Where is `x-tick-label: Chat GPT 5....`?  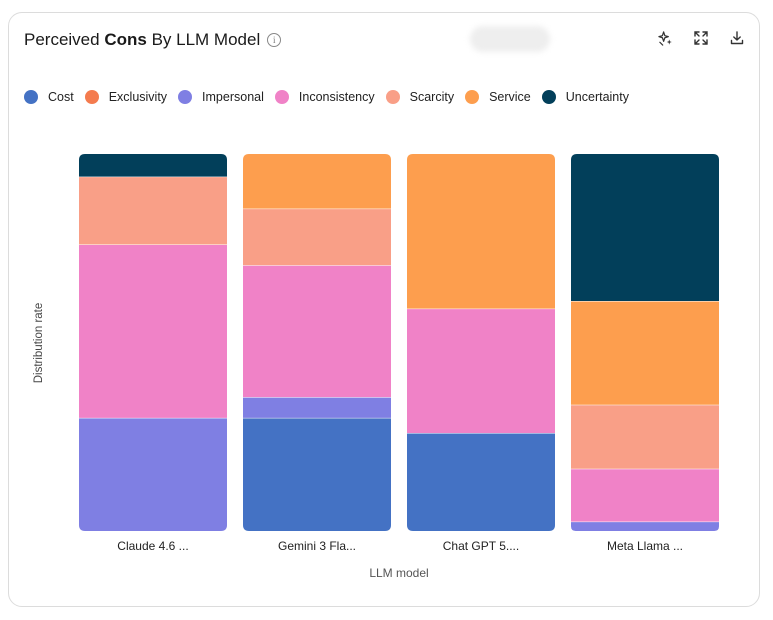
x-tick-label: Chat GPT 5.... is located at coordinates (481, 546).